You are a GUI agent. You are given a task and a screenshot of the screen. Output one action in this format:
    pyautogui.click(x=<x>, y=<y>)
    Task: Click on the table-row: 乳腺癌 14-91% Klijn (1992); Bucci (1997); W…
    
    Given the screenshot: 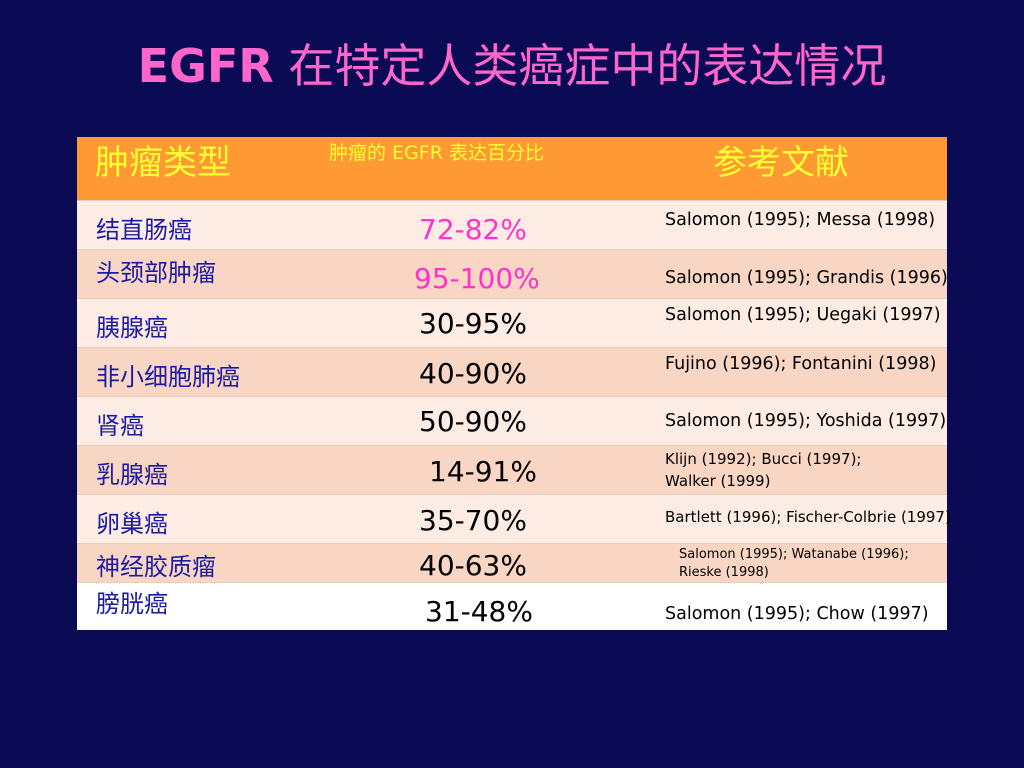 What is the action you would take?
    pyautogui.click(x=512, y=470)
    